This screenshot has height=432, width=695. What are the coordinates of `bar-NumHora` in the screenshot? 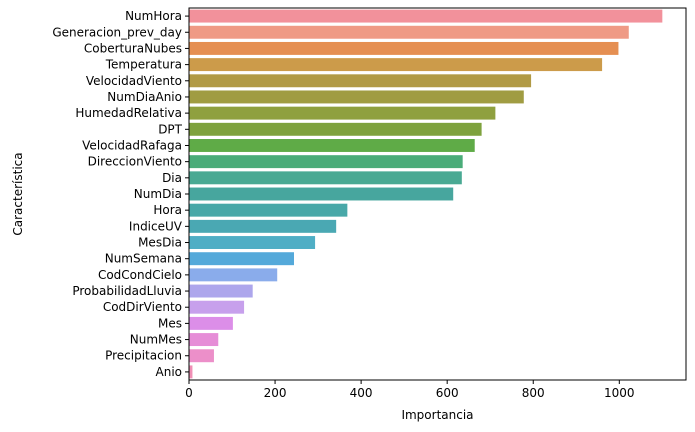 It's located at (426, 16).